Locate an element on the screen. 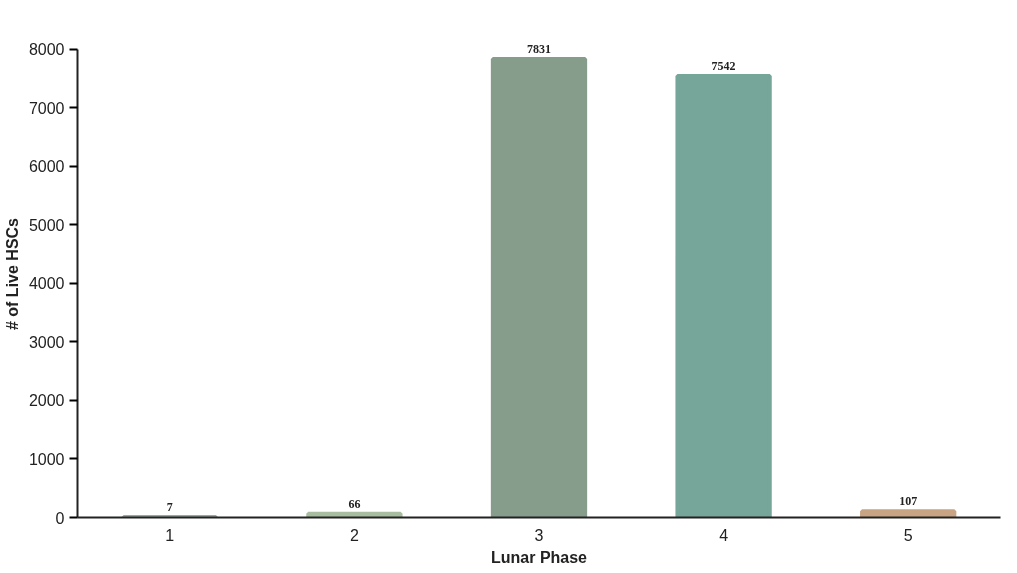 The image size is (1017, 573). y-tick-label: 5000 is located at coordinates (46, 225).